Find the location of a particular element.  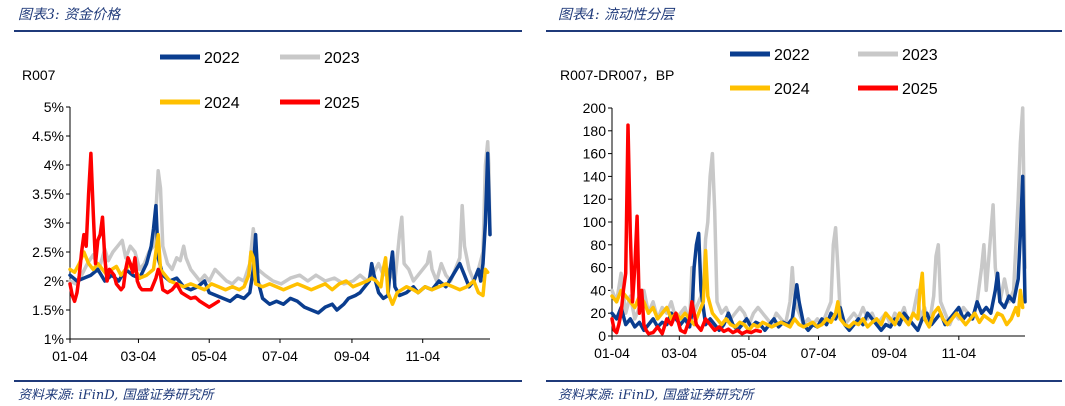

y-tick-label: 140 is located at coordinates (595, 176).